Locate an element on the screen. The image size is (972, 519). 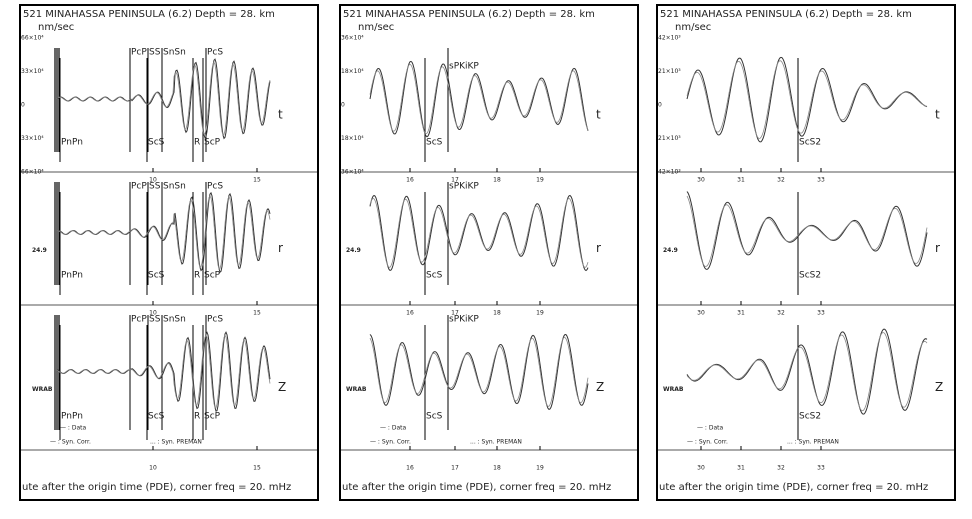
y-tick-label: 21×10³ is located at coordinates (669, 71).